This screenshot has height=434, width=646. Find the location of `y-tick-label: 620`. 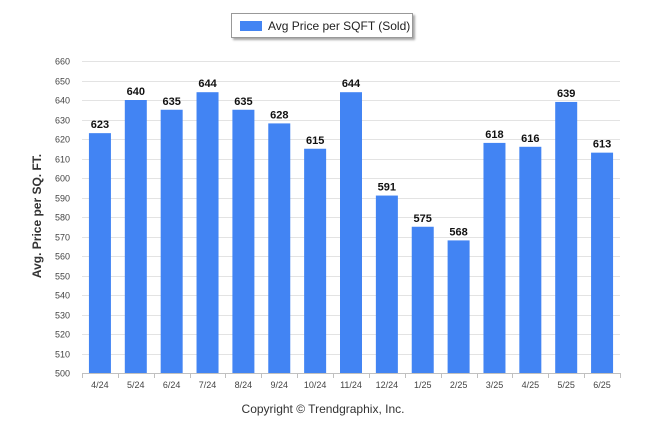

y-tick-label: 620 is located at coordinates (62, 140).